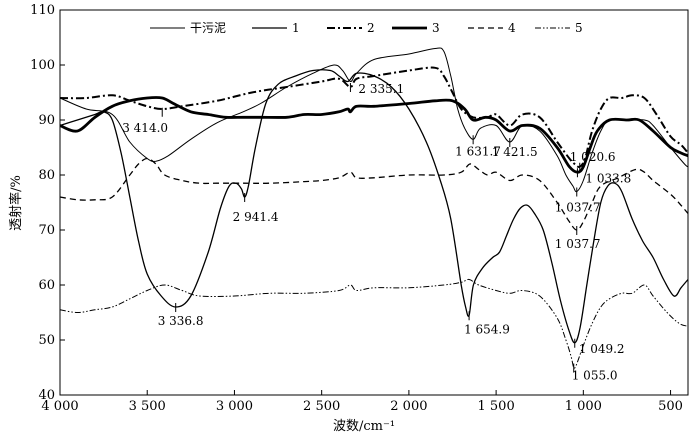  Describe the element at coordinates (608, 178) in the screenshot. I see `peak-label: 1 033.8` at that location.